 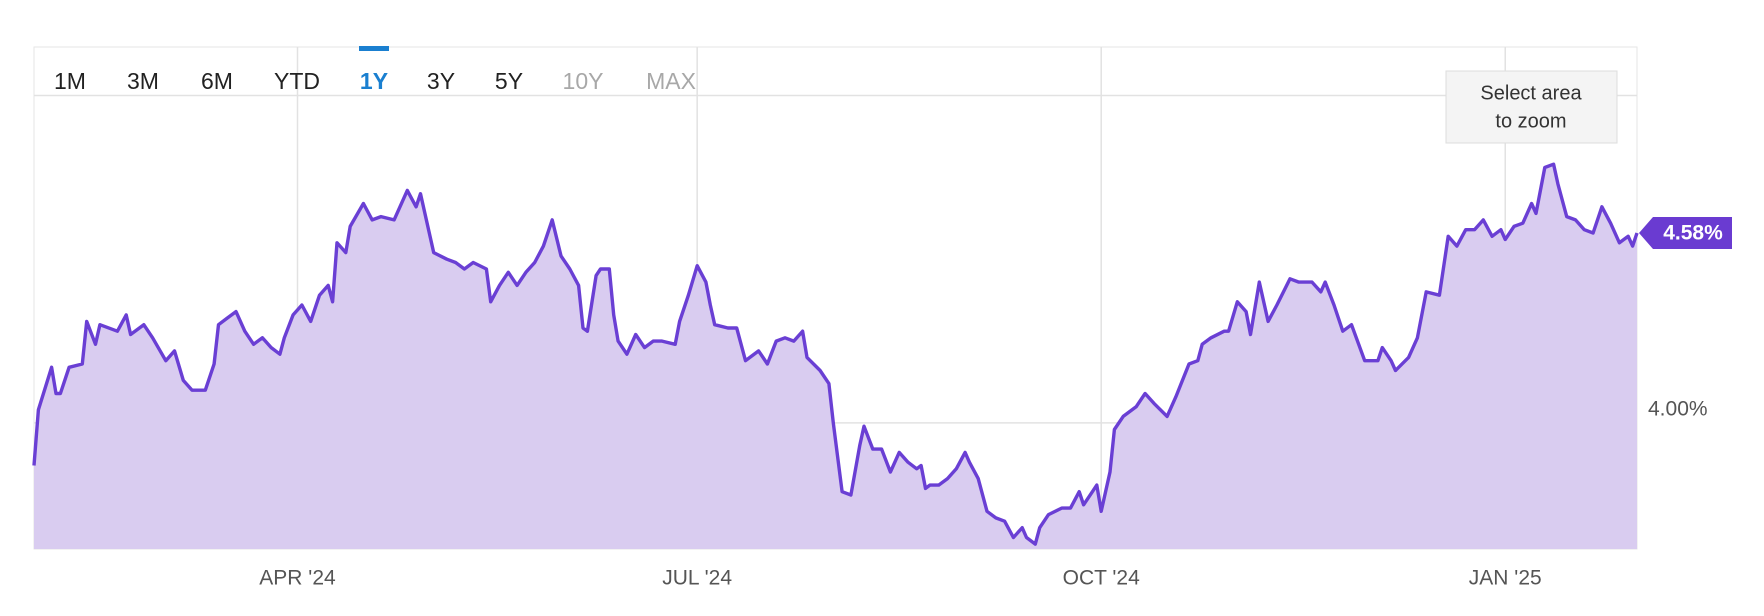 I want to click on x-tick-label: JUL '24, so click(x=697, y=578).